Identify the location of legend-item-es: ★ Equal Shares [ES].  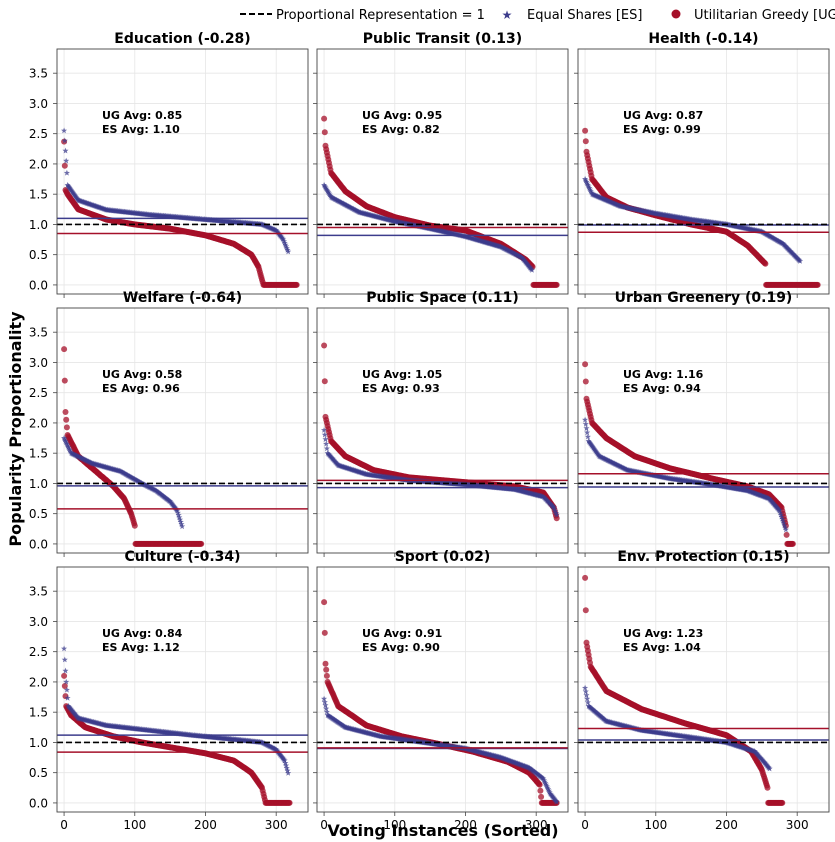
(572, 15).